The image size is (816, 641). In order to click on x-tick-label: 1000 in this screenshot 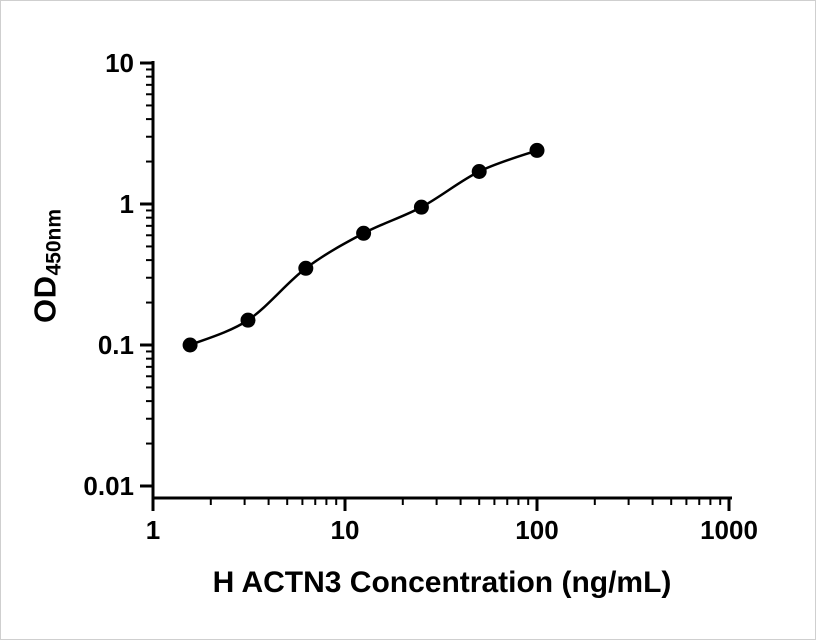, I will do `click(729, 530)`.